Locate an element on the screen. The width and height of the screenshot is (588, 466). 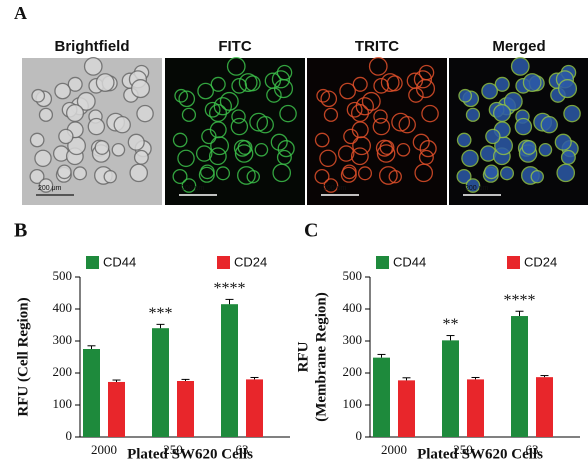
x-tick-label: 2000 is located at coordinates (104, 449).